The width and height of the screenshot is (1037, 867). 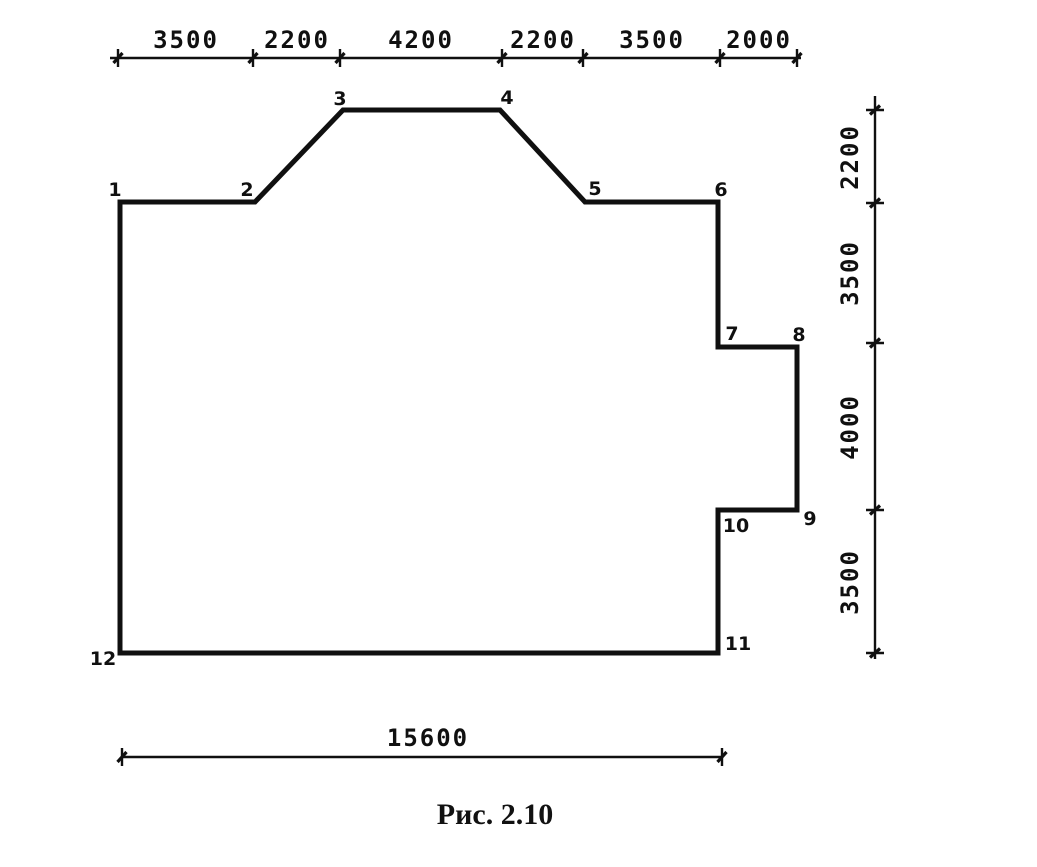 I want to click on vertex-label: 11, so click(x=738, y=644).